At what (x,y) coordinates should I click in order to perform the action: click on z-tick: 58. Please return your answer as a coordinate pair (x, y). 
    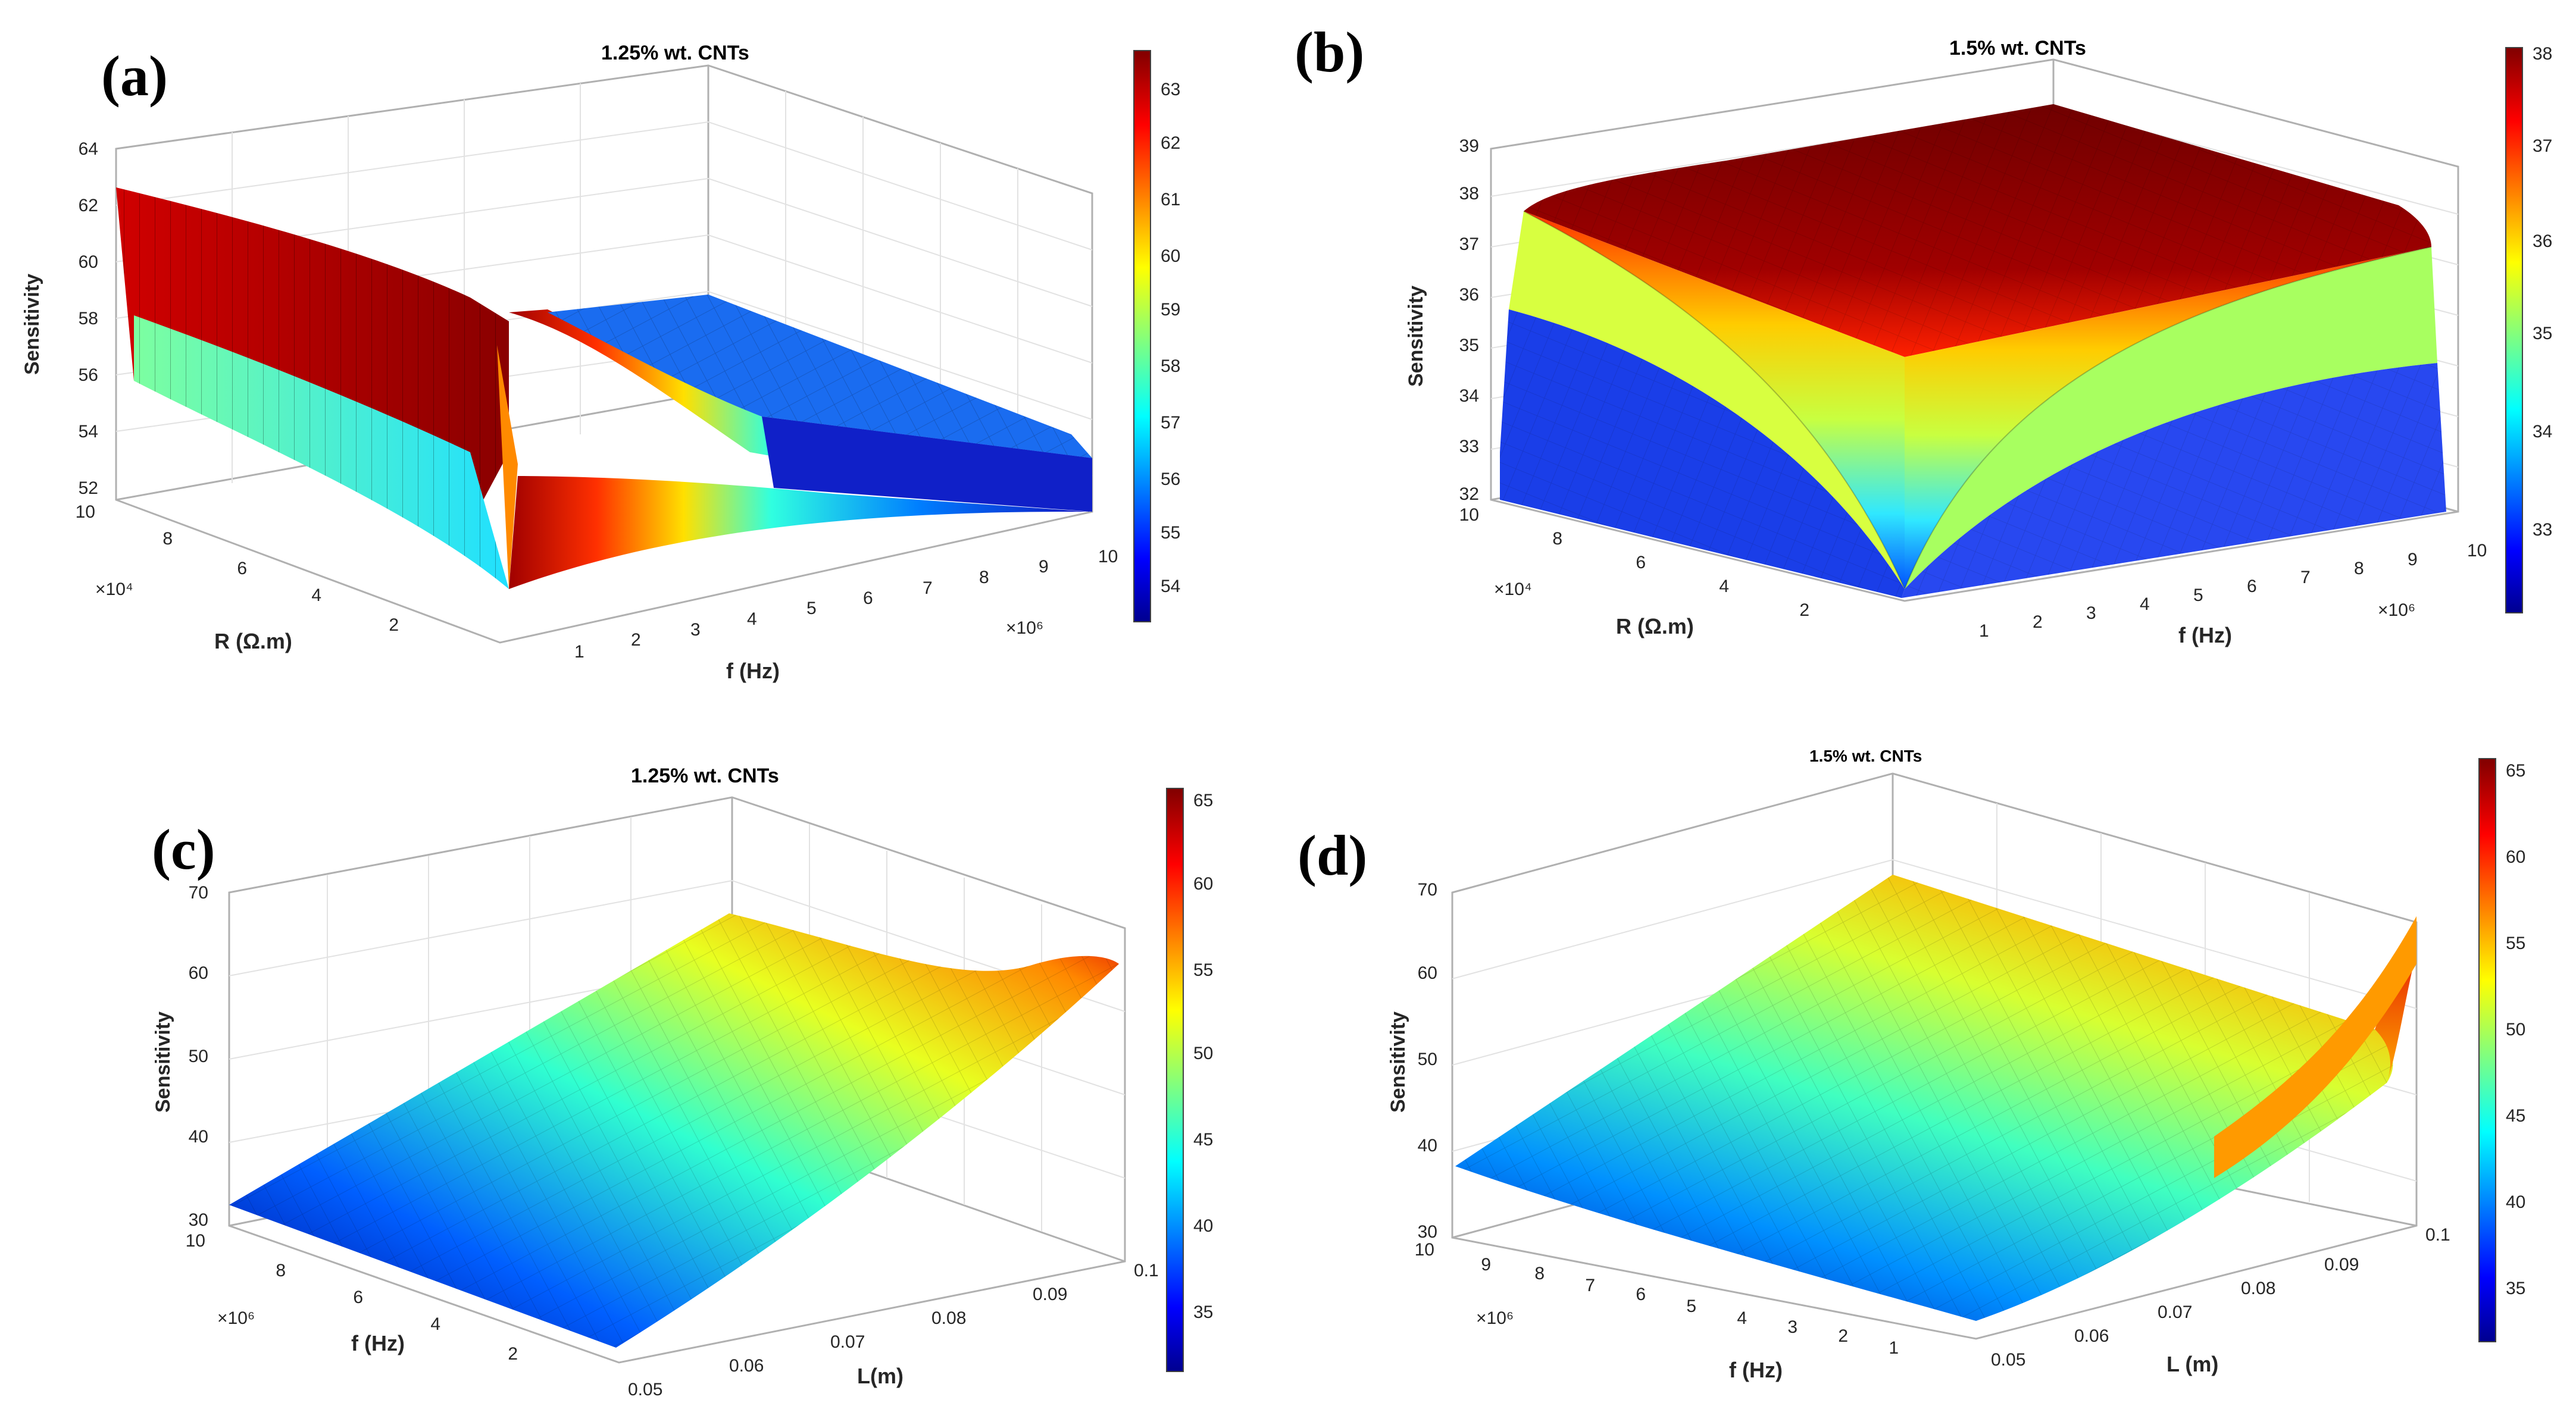
    Looking at the image, I should click on (88, 318).